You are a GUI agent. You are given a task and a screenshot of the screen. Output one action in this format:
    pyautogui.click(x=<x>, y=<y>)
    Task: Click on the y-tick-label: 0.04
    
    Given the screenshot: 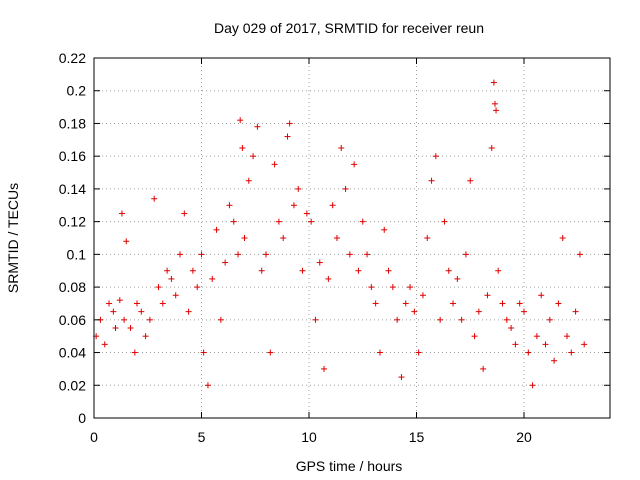 What is the action you would take?
    pyautogui.click(x=72, y=353)
    